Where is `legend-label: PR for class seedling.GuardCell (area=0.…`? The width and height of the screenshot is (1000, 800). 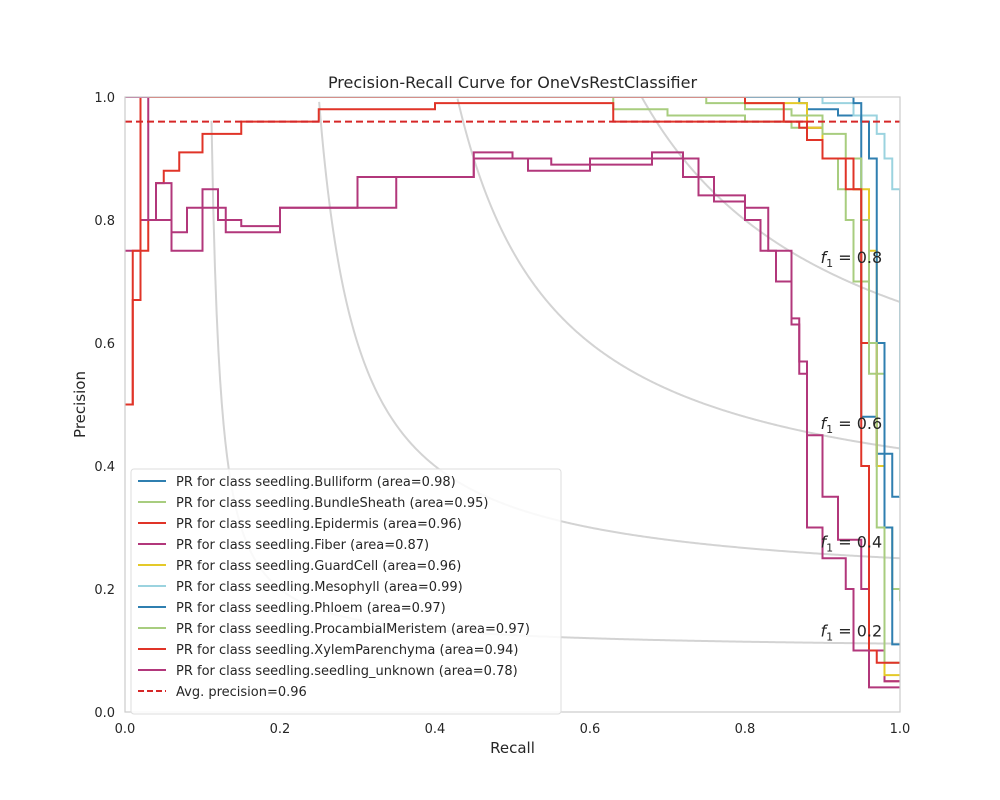 legend-label: PR for class seedling.GuardCell (area=0.… is located at coordinates (318, 566).